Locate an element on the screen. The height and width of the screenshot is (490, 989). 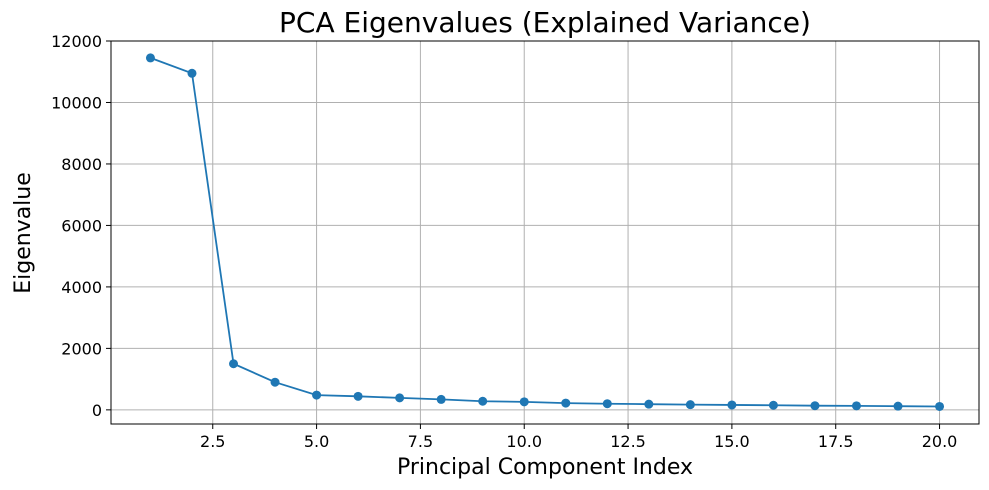
x-tick-label: 7.5 is located at coordinates (420, 441).